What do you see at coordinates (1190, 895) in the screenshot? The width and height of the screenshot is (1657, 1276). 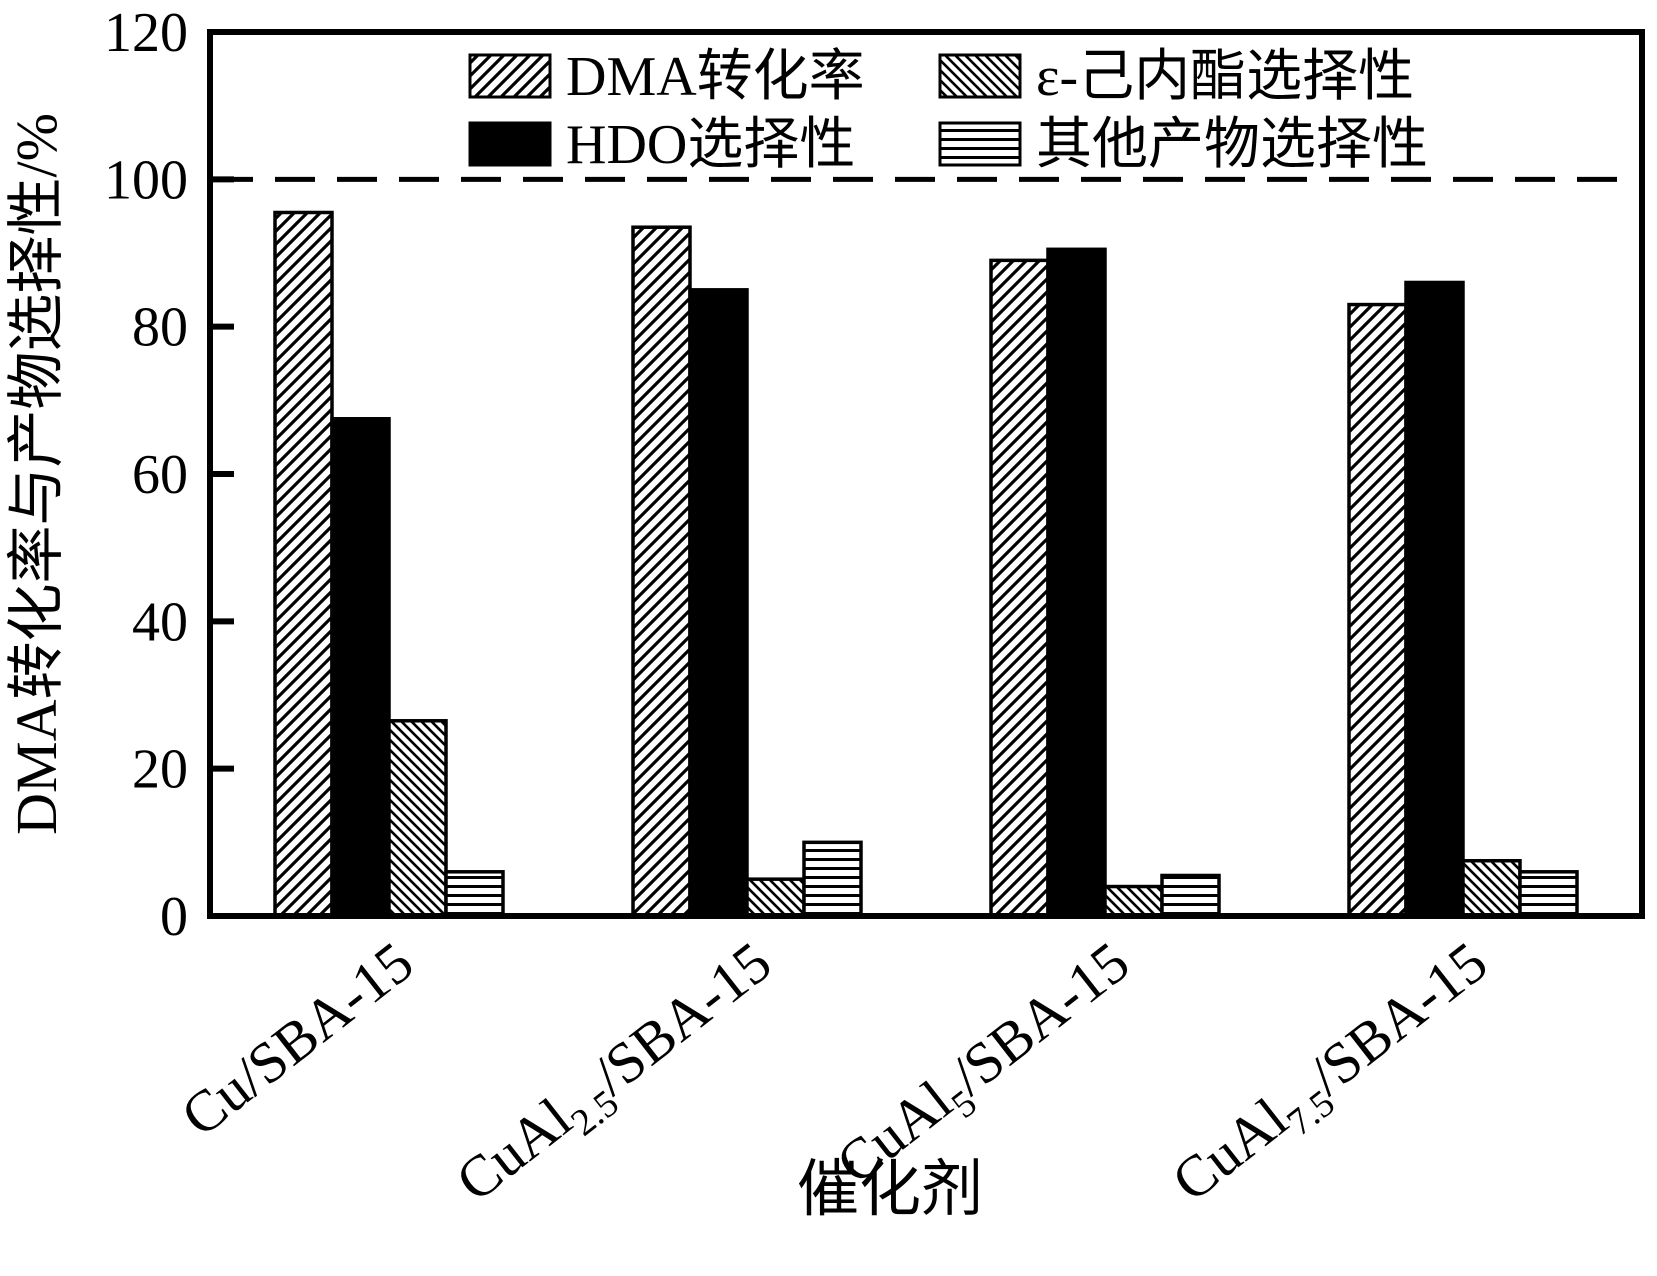 I see `bar-series3-cat2` at bounding box center [1190, 895].